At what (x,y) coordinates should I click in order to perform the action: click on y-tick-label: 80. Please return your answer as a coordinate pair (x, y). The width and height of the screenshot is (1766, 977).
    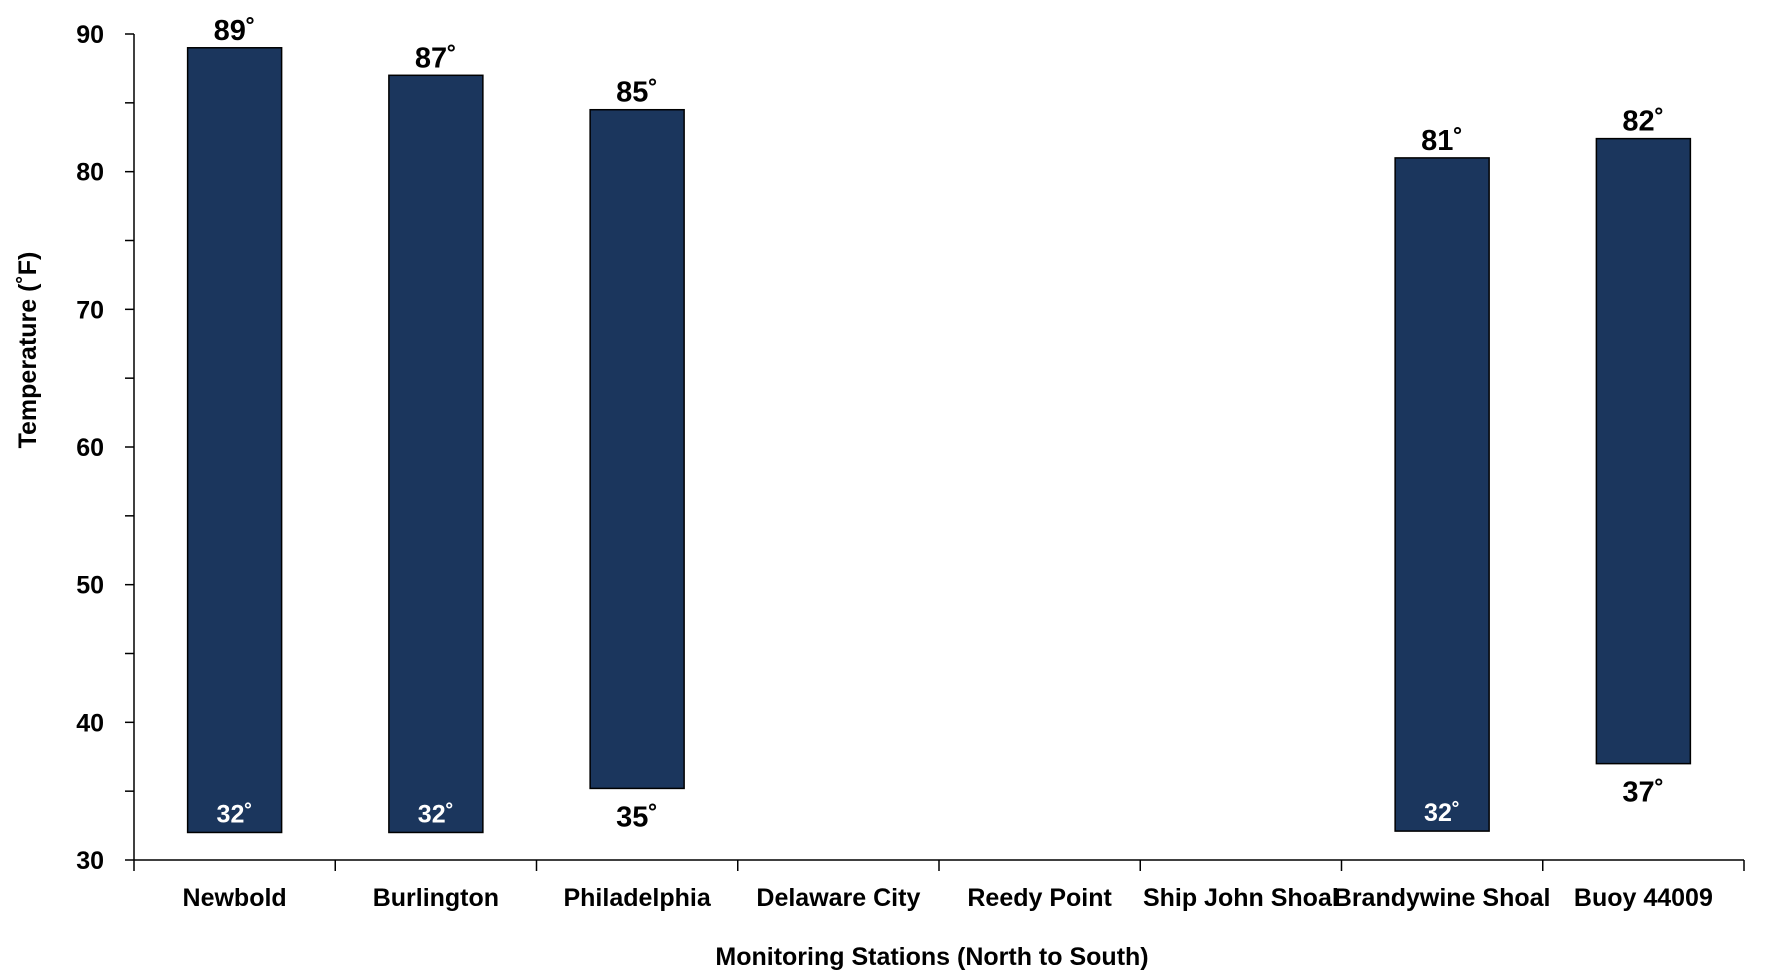
    Looking at the image, I should click on (90, 173).